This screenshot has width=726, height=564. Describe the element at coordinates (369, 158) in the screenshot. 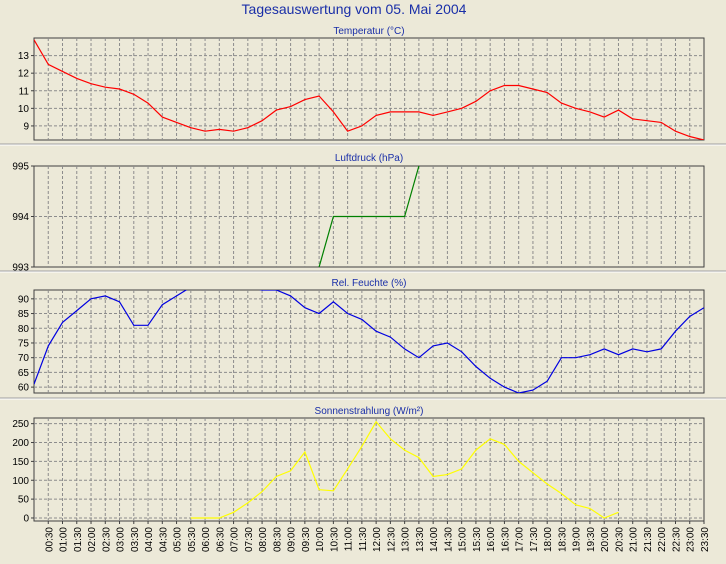

I see `panel-title: Luftdruck (hPa)` at that location.